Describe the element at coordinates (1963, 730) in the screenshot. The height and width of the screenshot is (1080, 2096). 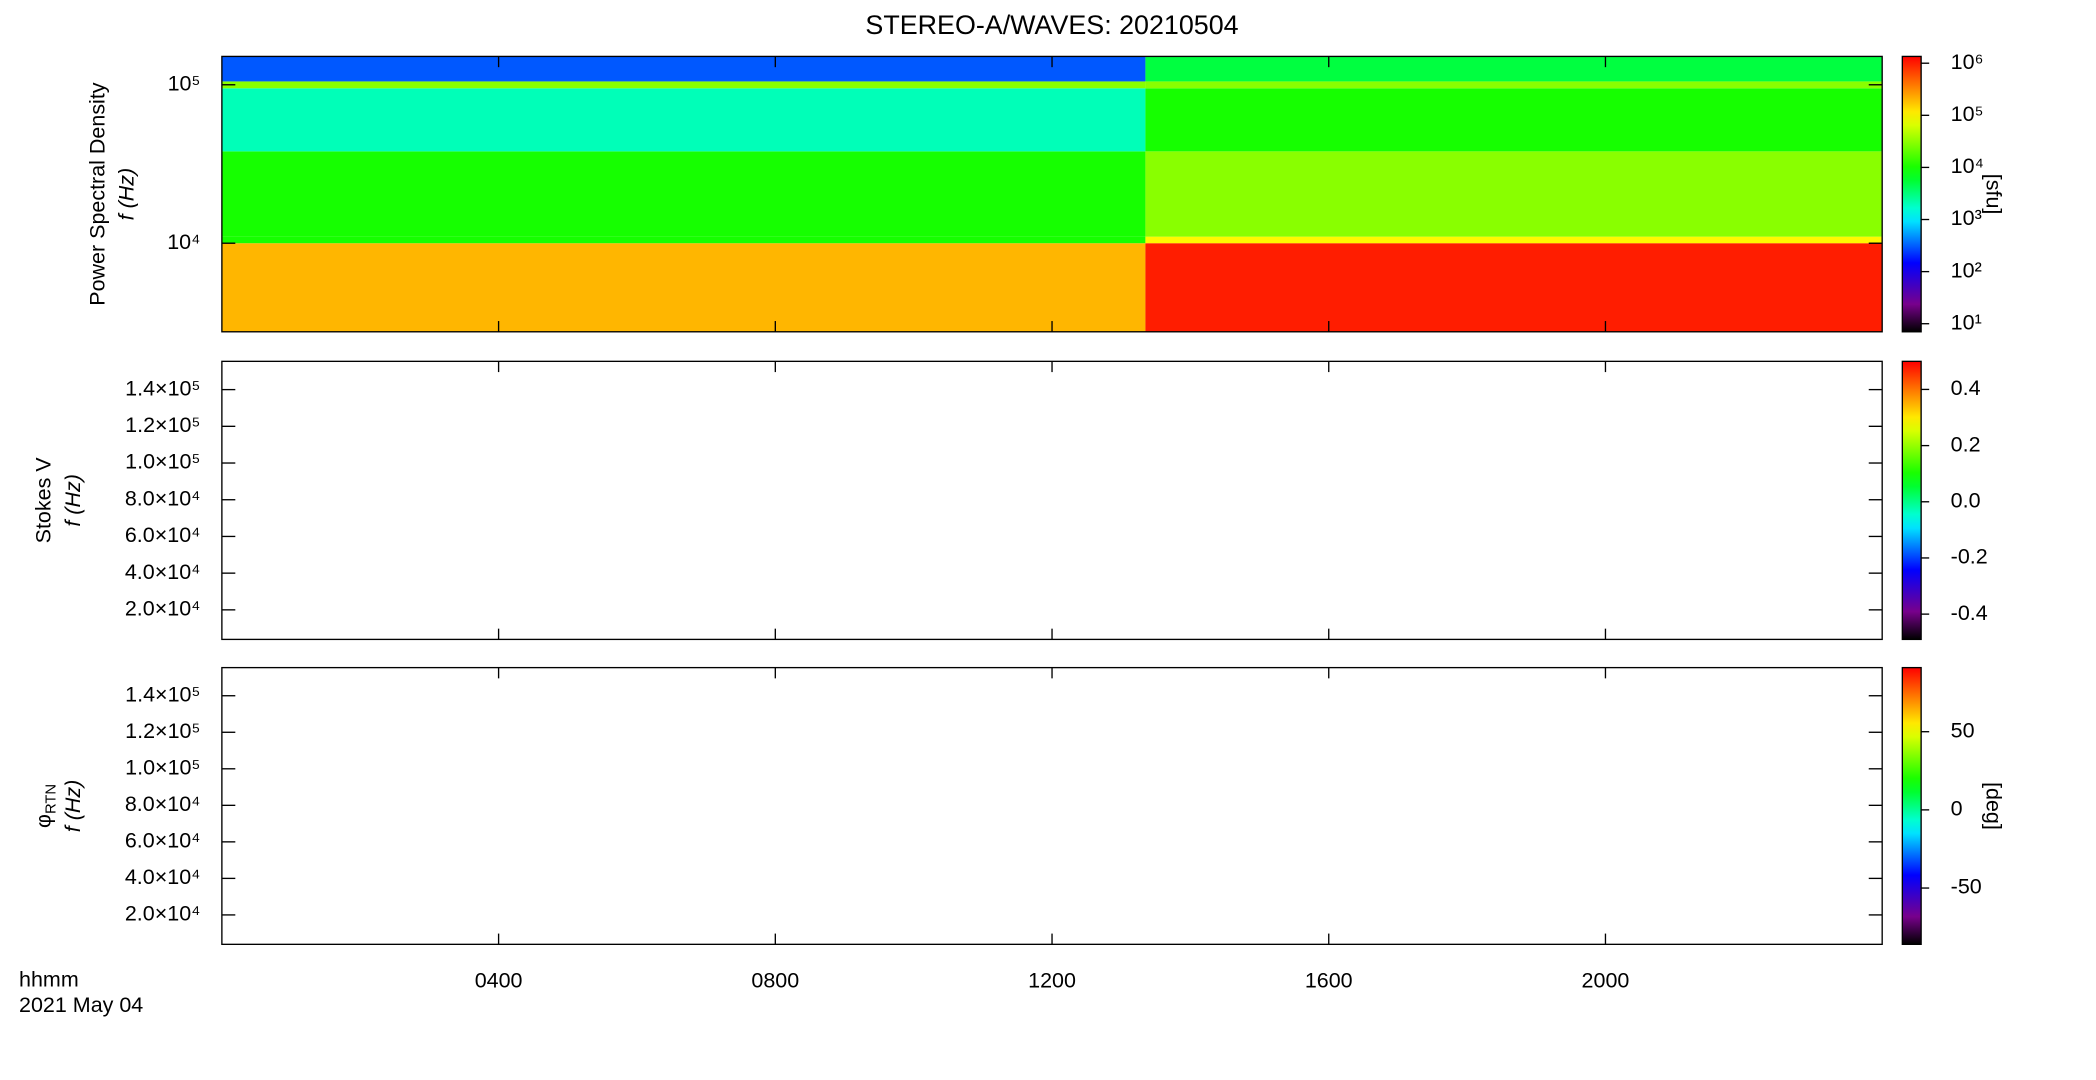
I see `colorbar-tick-label: 50` at that location.